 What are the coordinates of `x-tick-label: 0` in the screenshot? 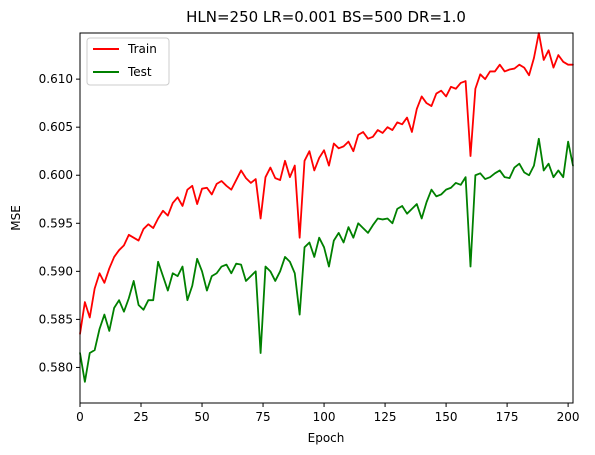 It's located at (80, 417).